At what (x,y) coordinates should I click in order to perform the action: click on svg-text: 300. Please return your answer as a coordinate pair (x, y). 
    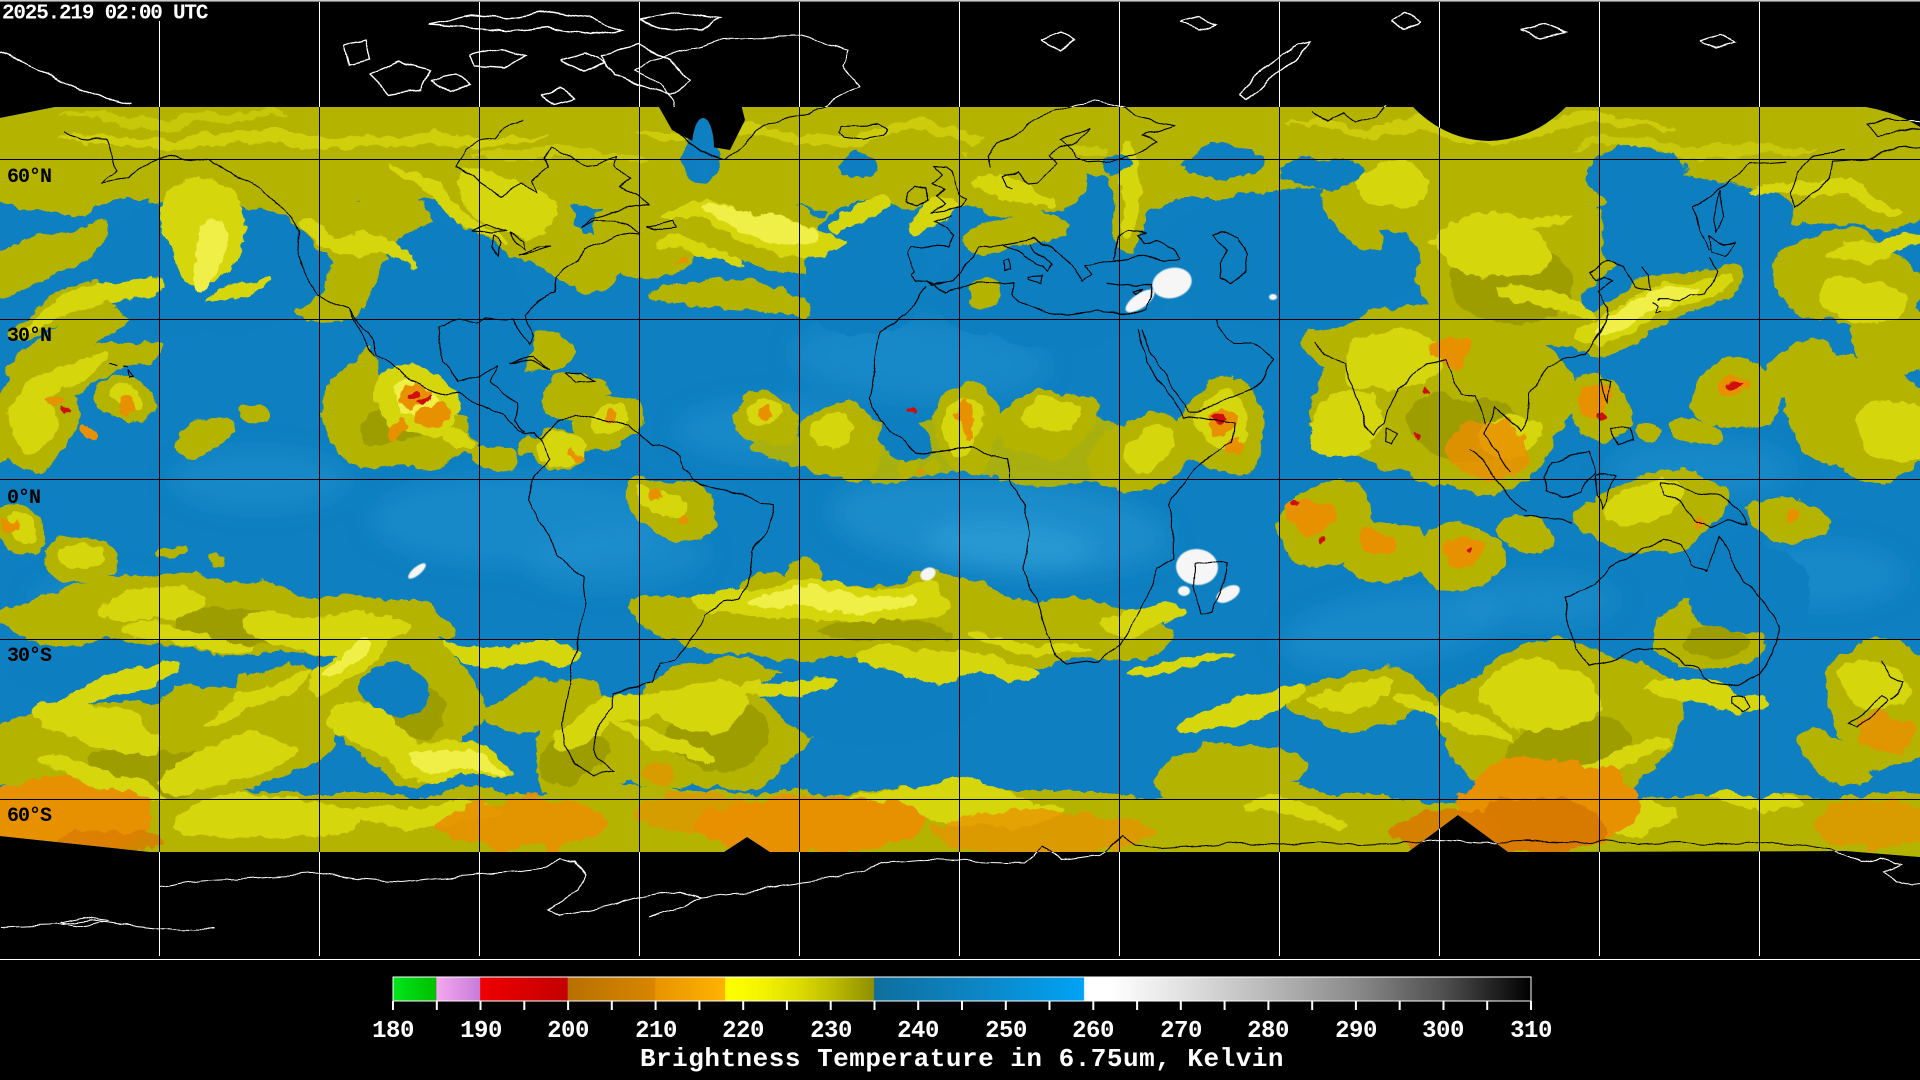
    Looking at the image, I should click on (1443, 1031).